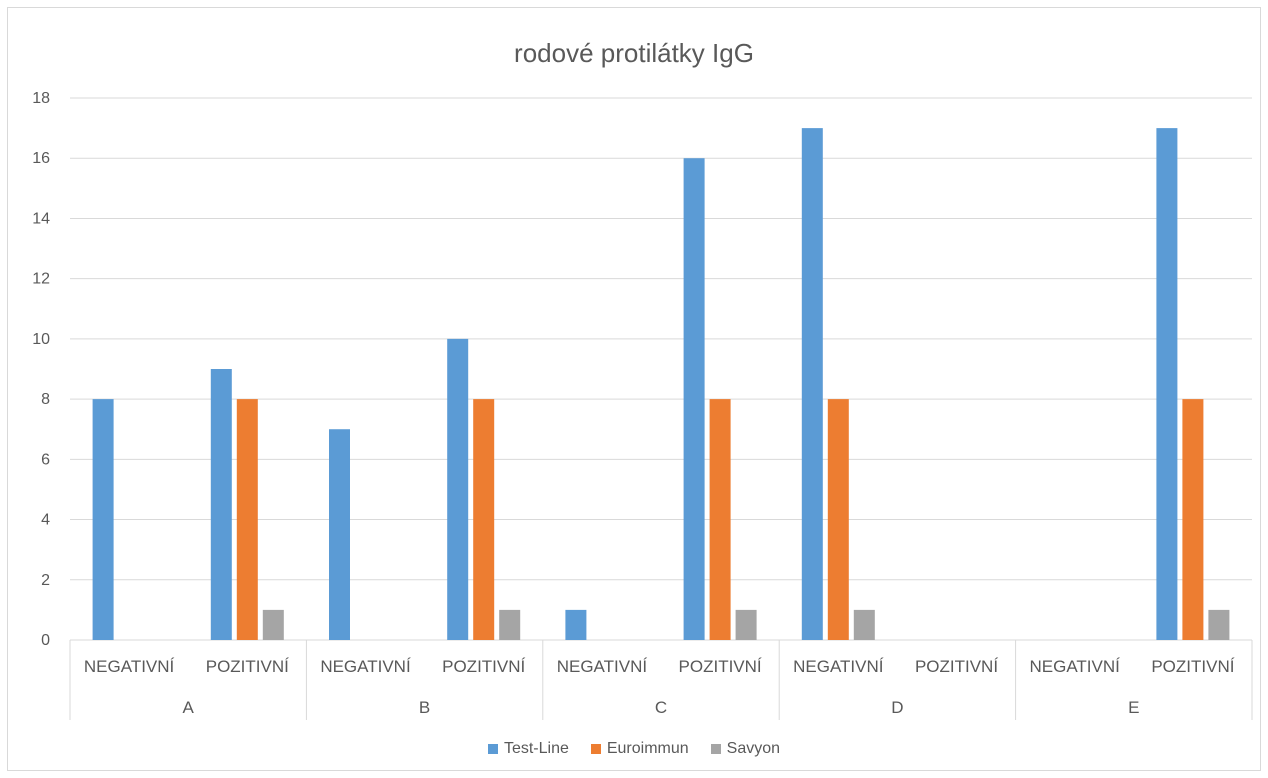  Describe the element at coordinates (424, 707) in the screenshot. I see `x-group-label: B` at that location.